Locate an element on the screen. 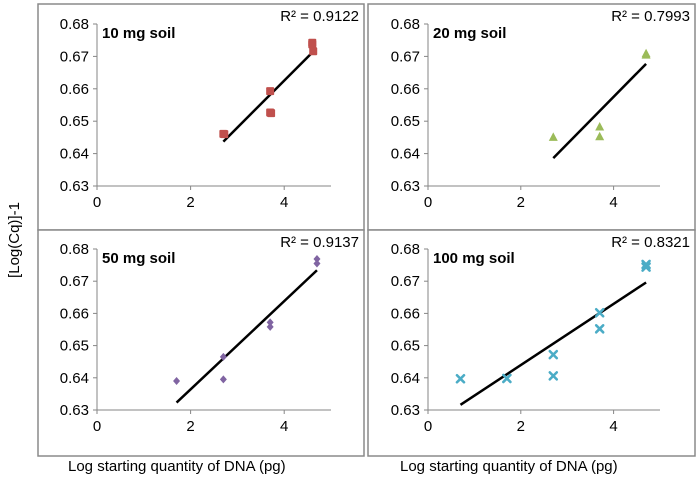  y-axis-label: [Log(Cq)]-1 is located at coordinates (14, 240).